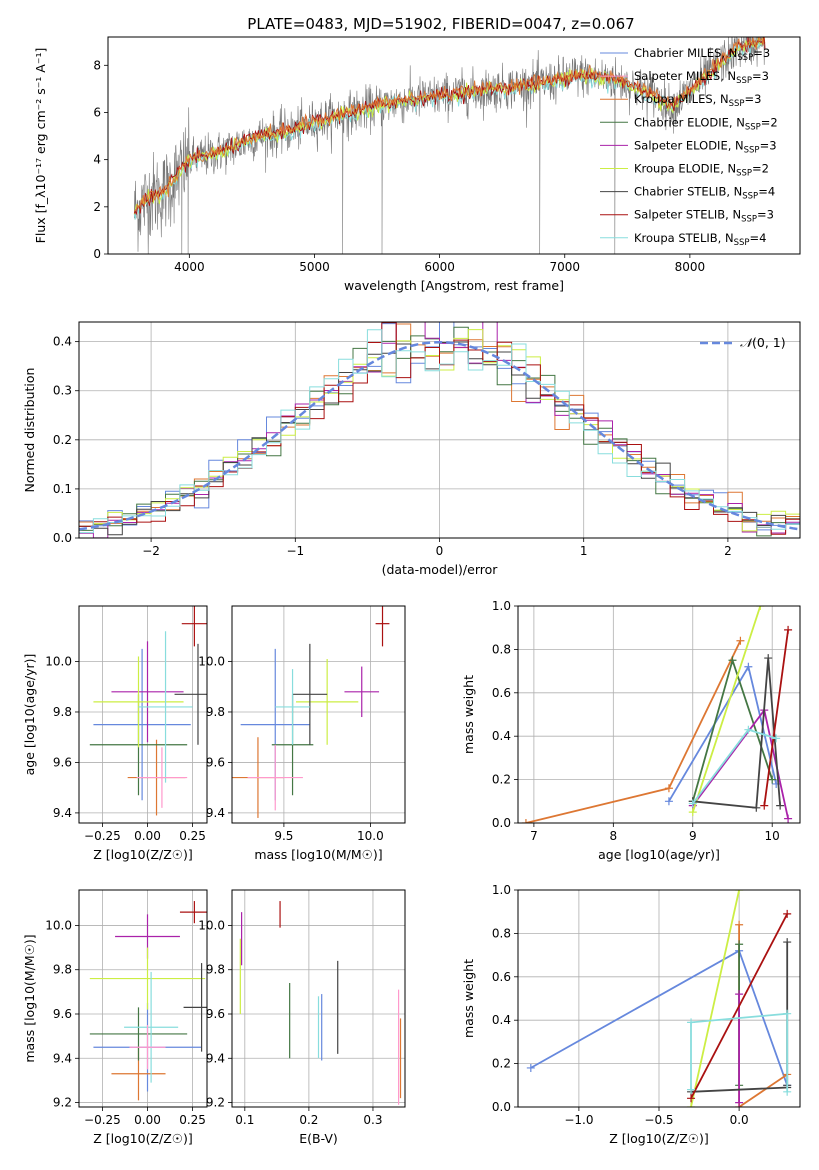  I want to click on legend-entry-3: Chabrier ELODIE, NSSP=2, so click(706, 123).